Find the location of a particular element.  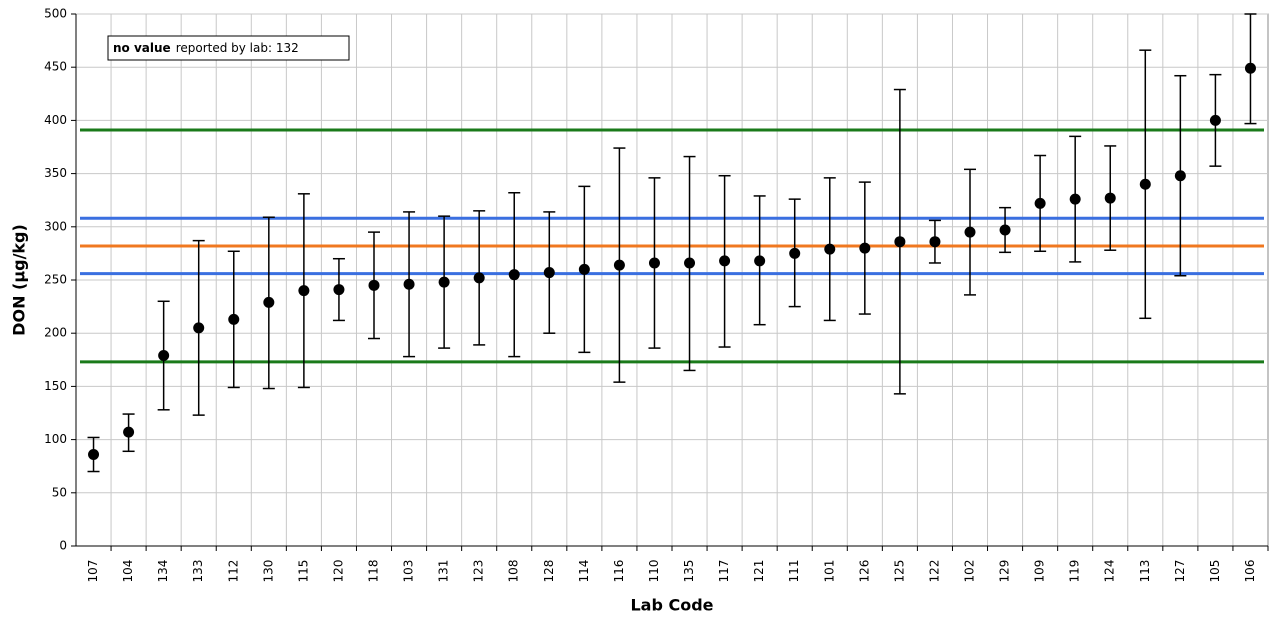

x-tick-label: 129 is located at coordinates (1005, 571).